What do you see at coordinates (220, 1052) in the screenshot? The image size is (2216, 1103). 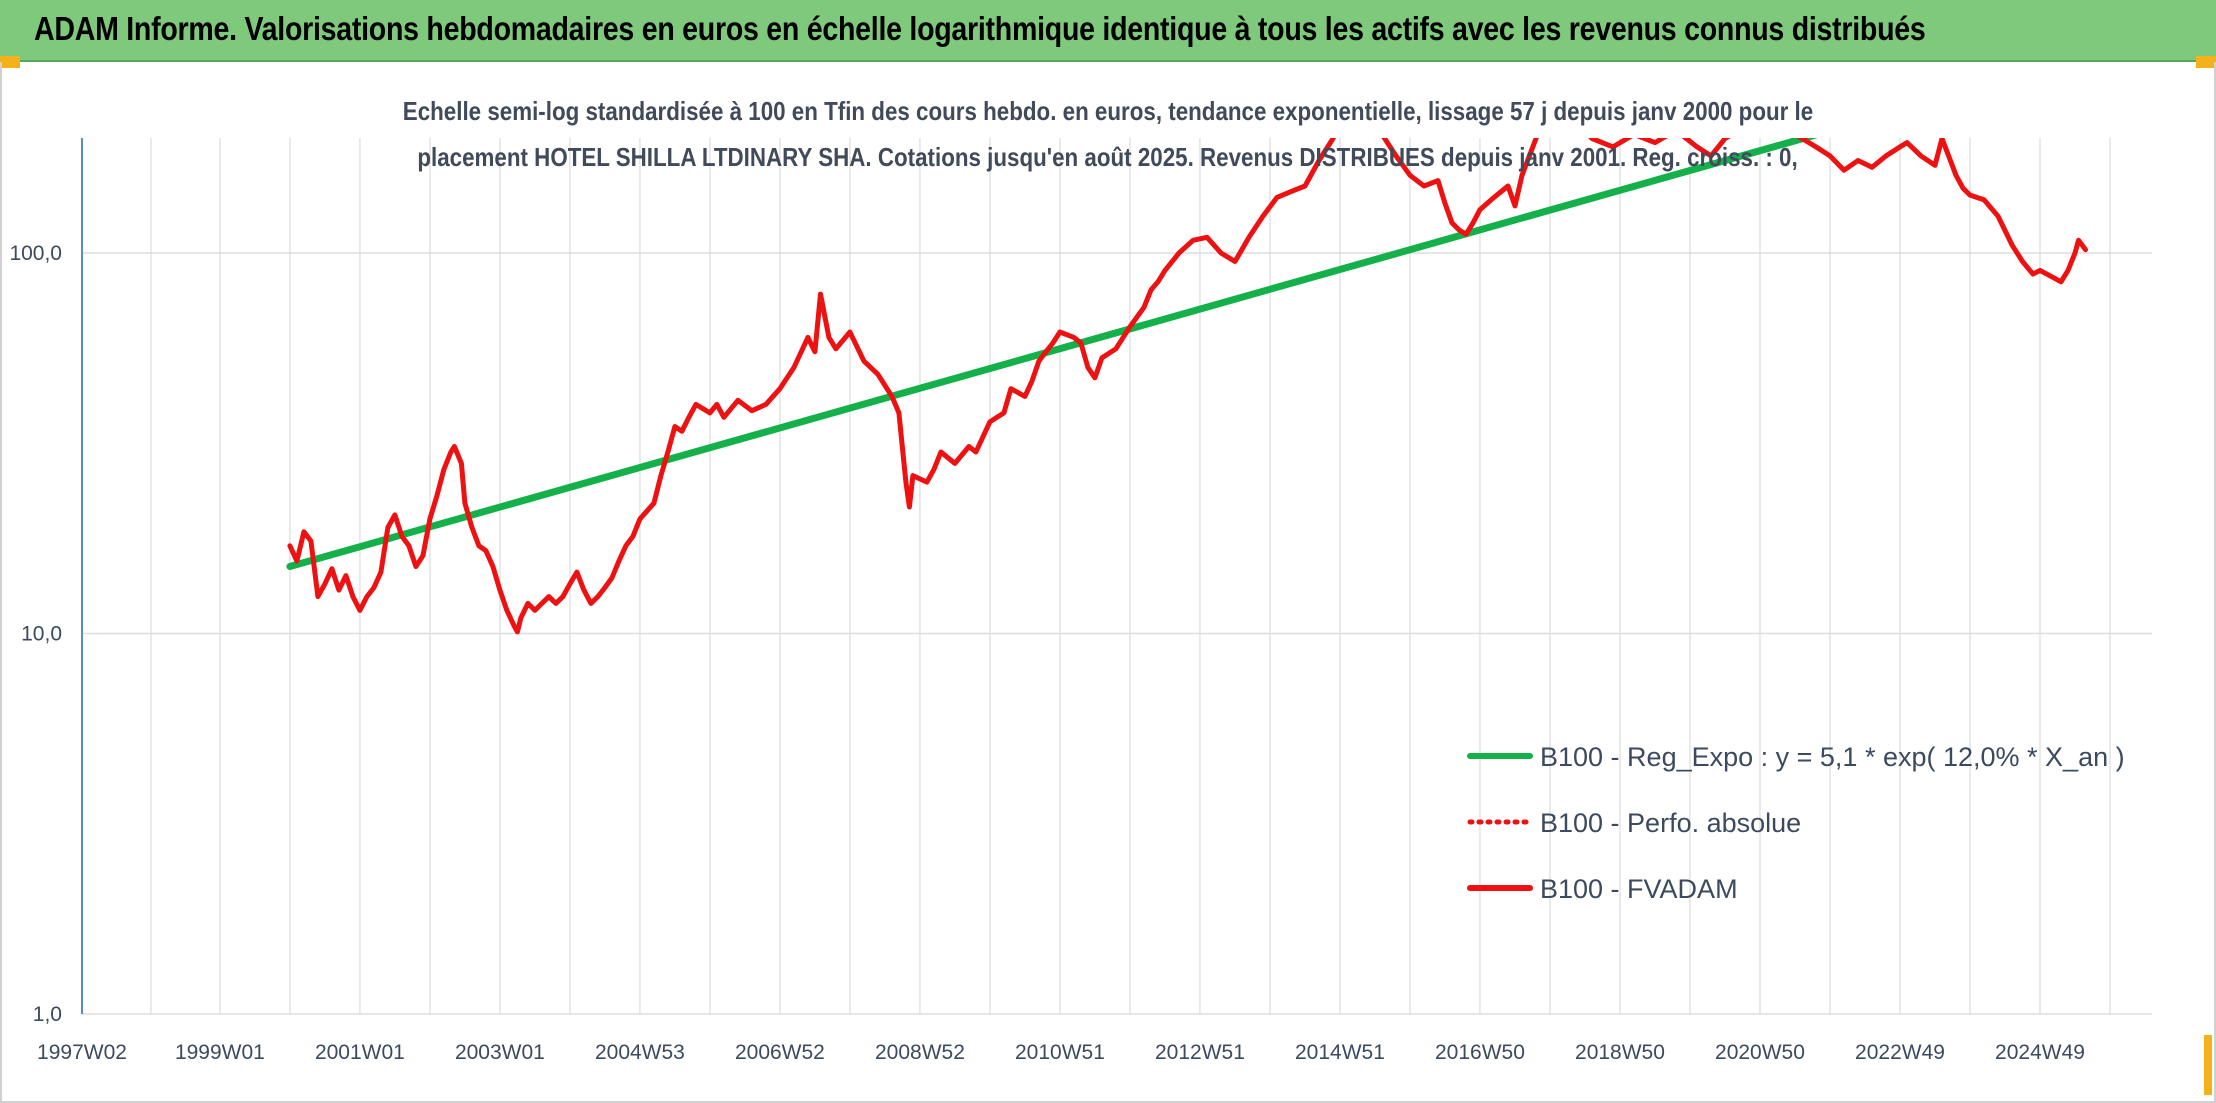 I see `x-tick-label: 1999W01` at bounding box center [220, 1052].